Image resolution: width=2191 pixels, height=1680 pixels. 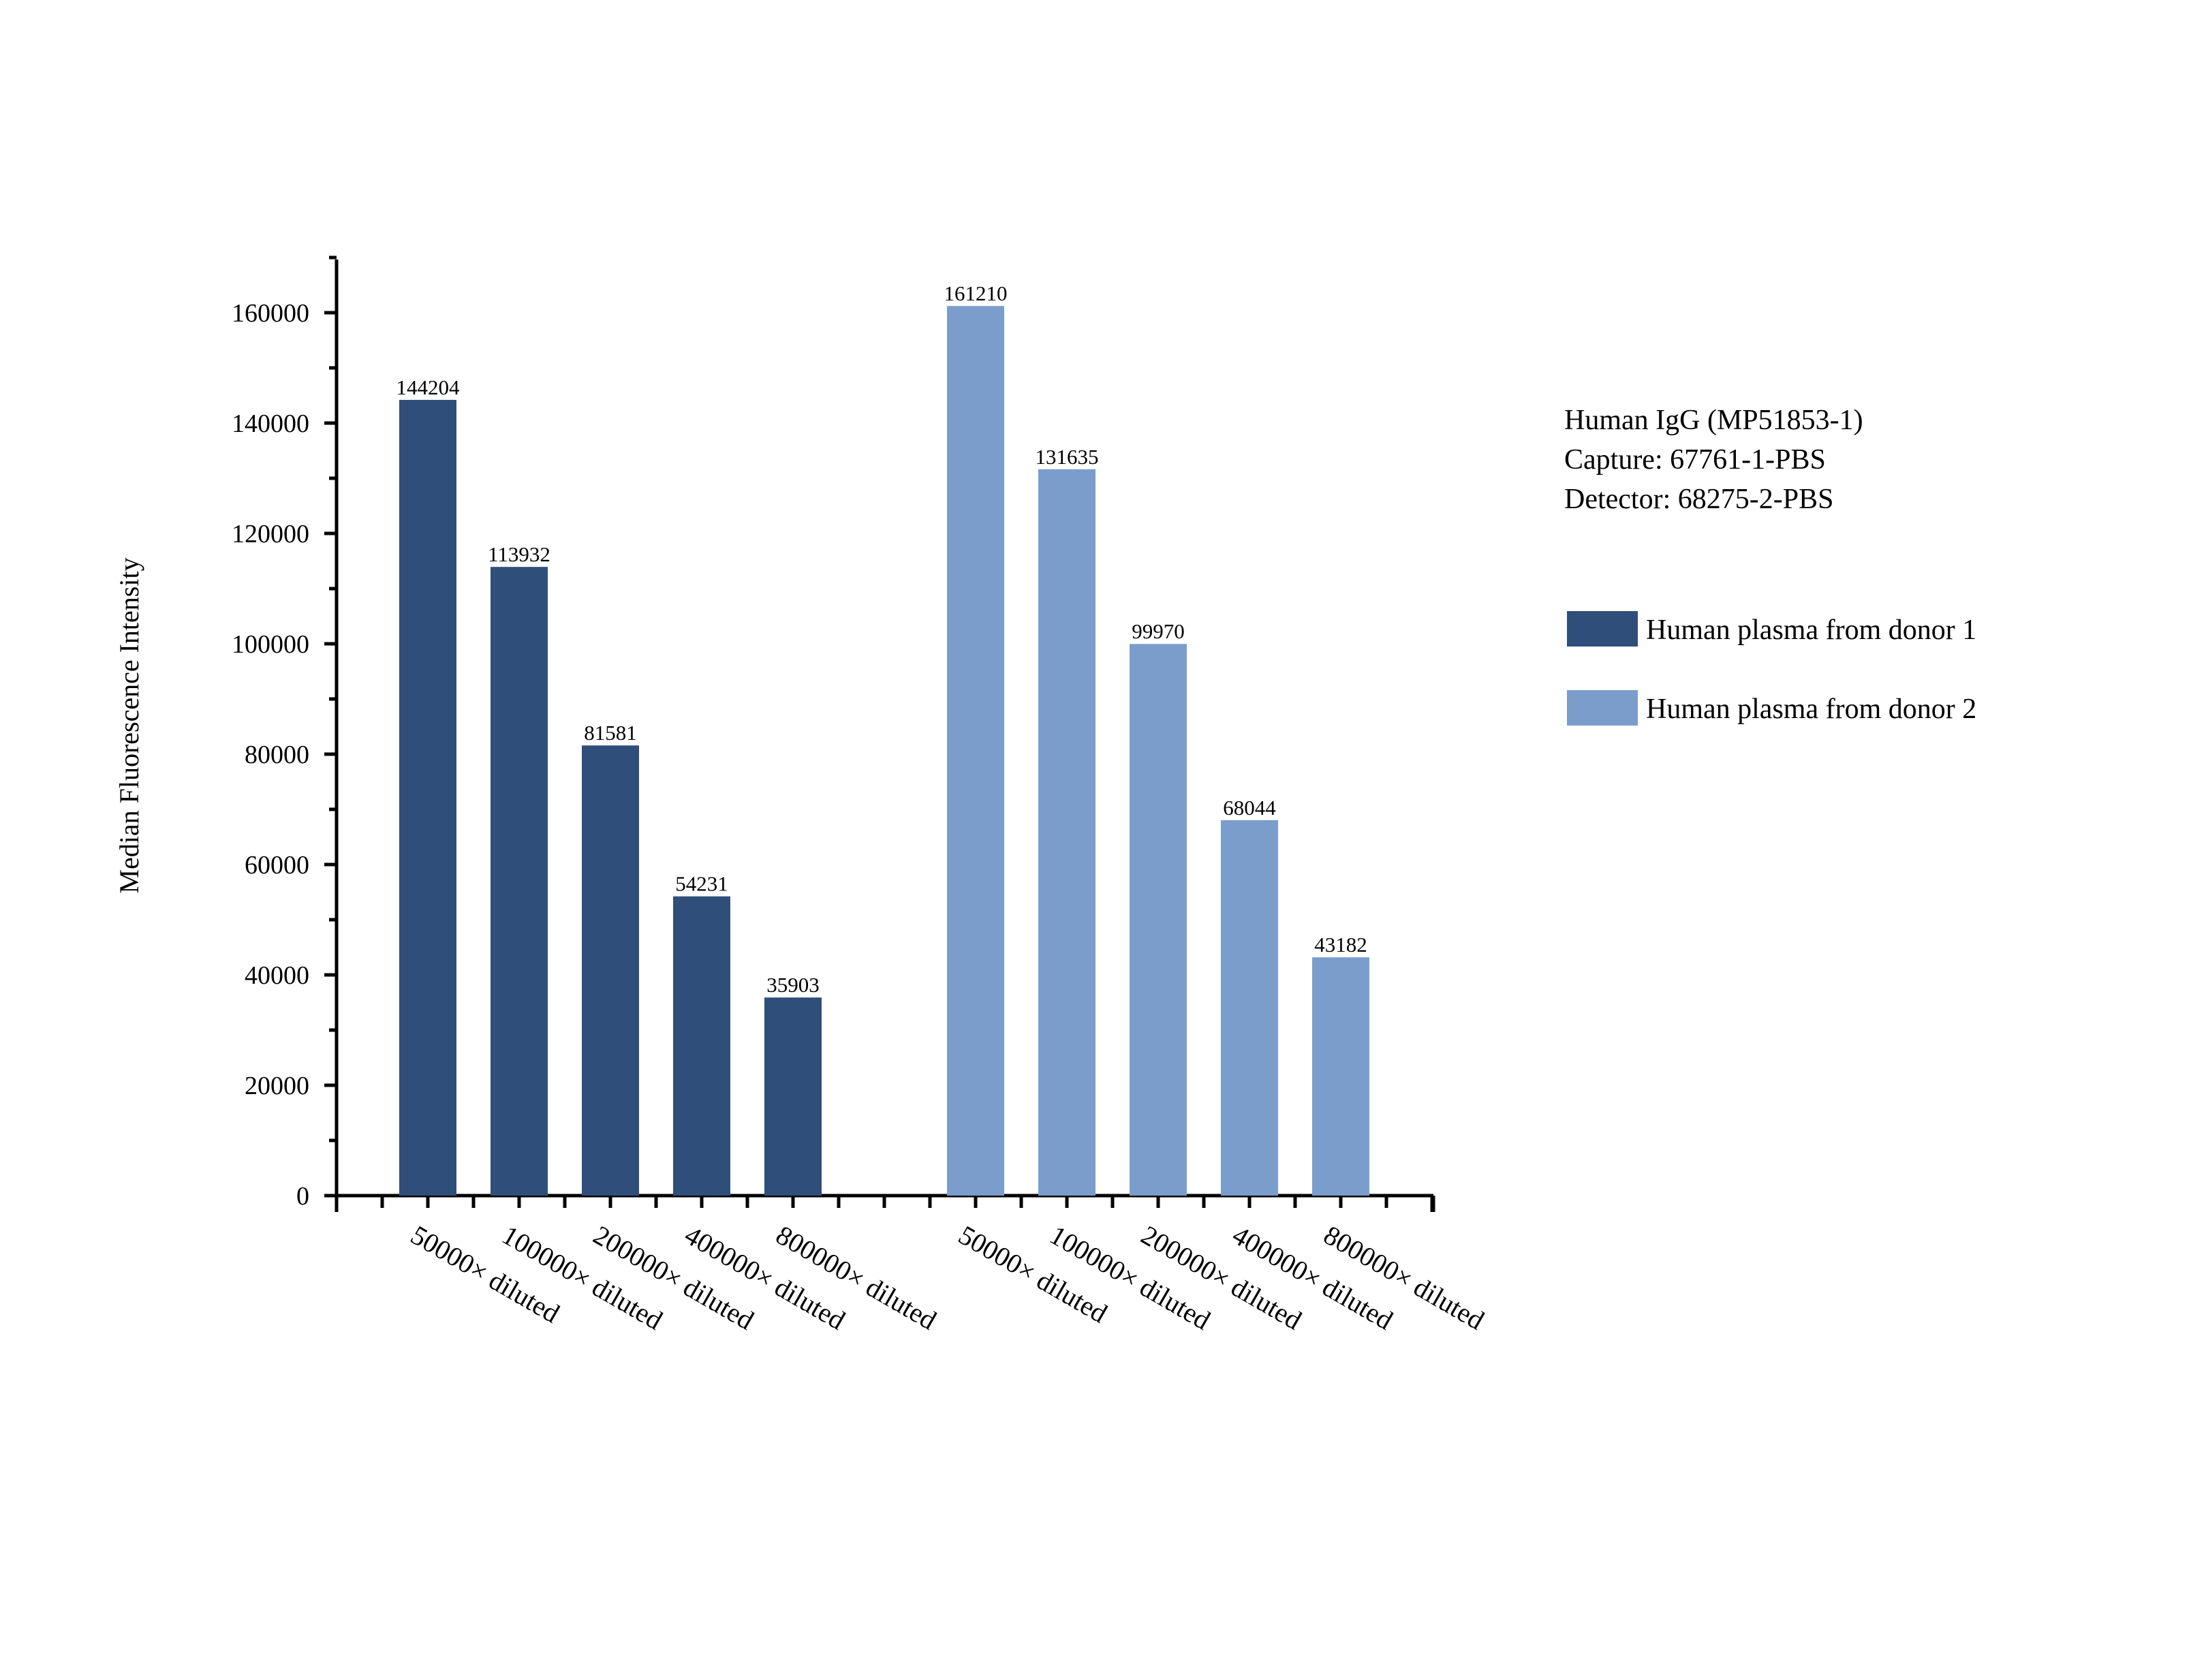 What do you see at coordinates (1249, 808) in the screenshot?
I see `data-label: 68044` at bounding box center [1249, 808].